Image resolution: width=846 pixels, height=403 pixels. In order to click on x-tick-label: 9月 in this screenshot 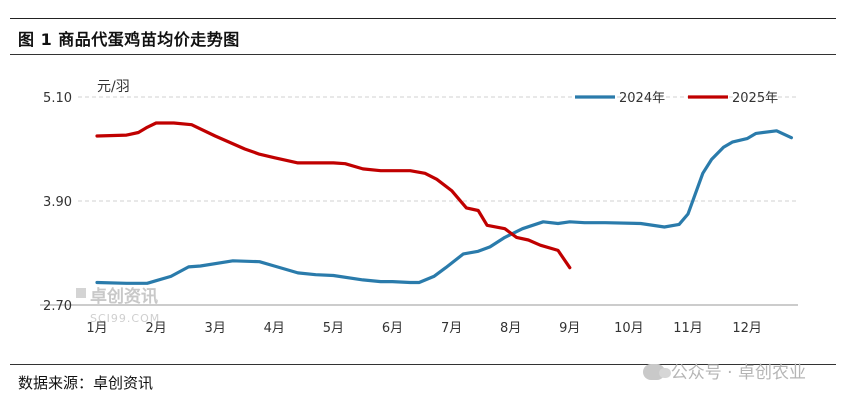, I will do `click(569, 328)`.